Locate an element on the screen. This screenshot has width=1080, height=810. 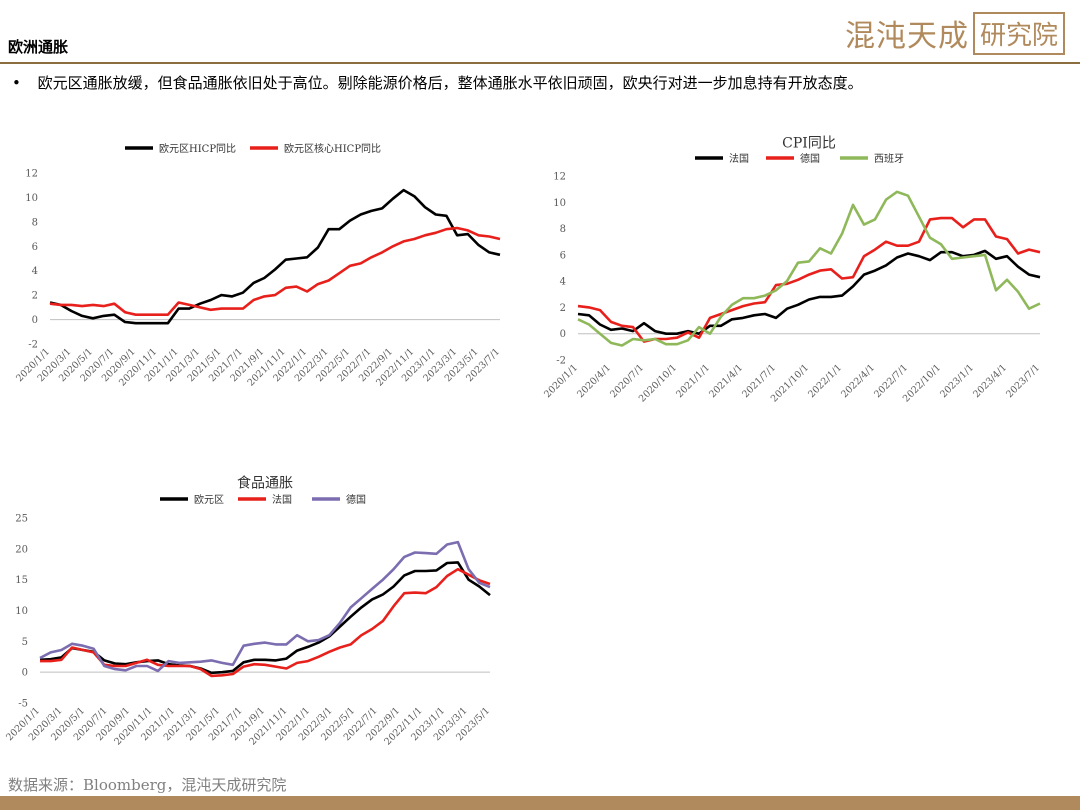
data-source-note: 数据来源：Bloomberg，混沌天成研究院 is located at coordinates (147, 785).